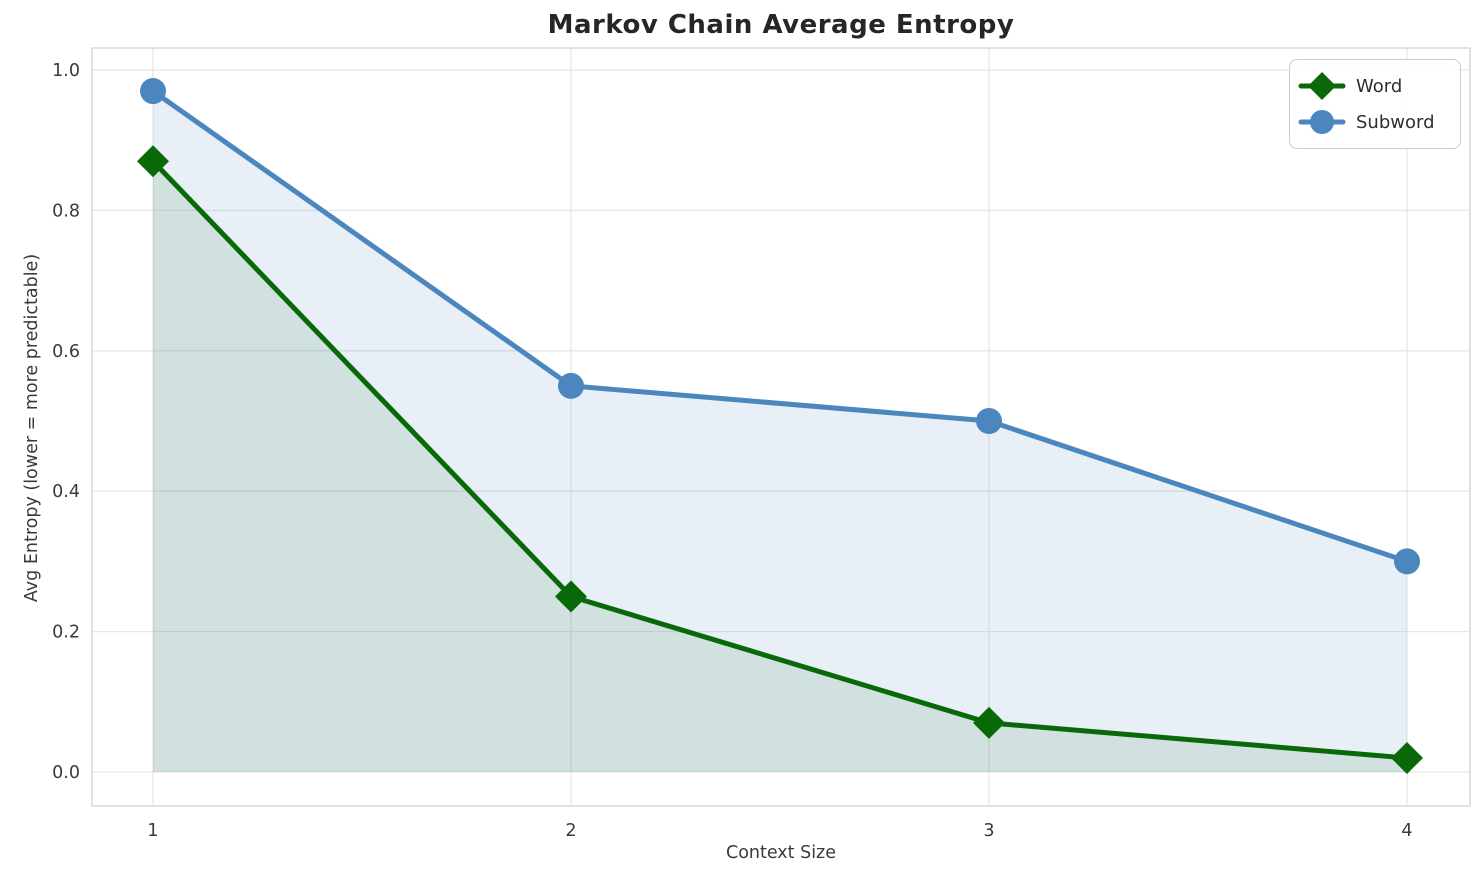  What do you see at coordinates (1395, 122) in the screenshot?
I see `legend-label-subword: Subword` at bounding box center [1395, 122].